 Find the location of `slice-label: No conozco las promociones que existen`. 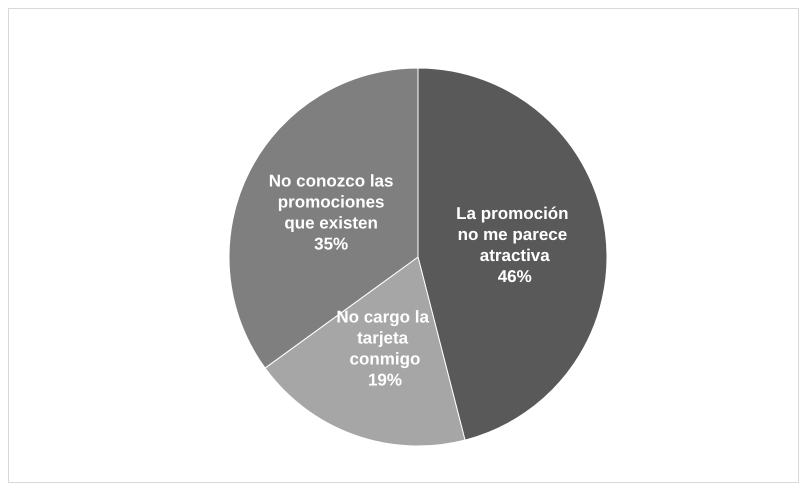

slice-label: No conozco las promociones que existen is located at coordinates (331, 202).